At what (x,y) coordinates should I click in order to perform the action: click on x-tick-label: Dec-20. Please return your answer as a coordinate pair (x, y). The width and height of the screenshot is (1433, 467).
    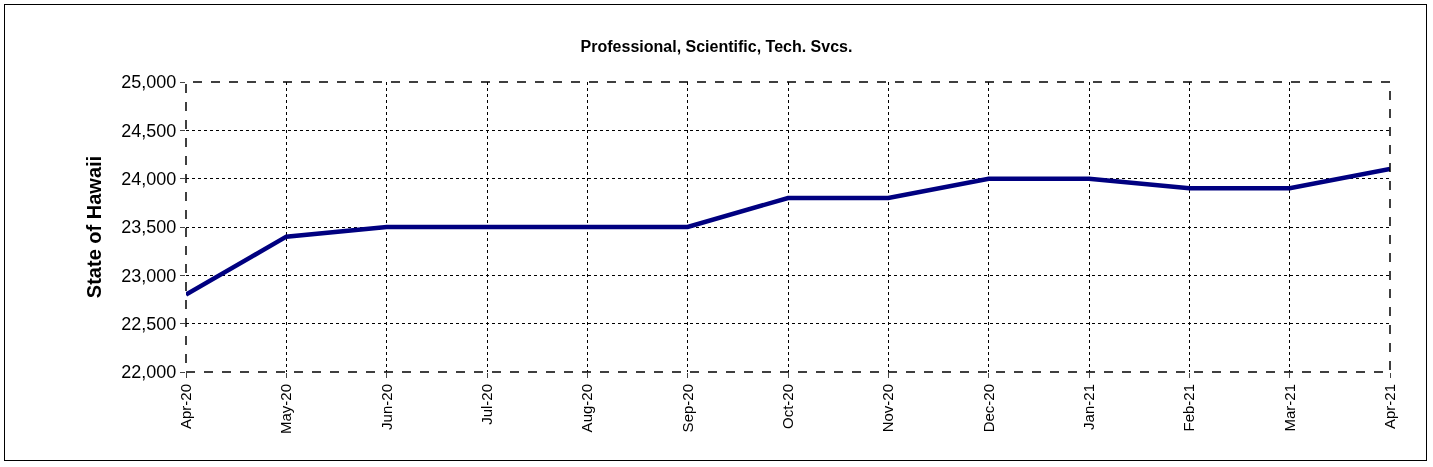
    Looking at the image, I should click on (988, 408).